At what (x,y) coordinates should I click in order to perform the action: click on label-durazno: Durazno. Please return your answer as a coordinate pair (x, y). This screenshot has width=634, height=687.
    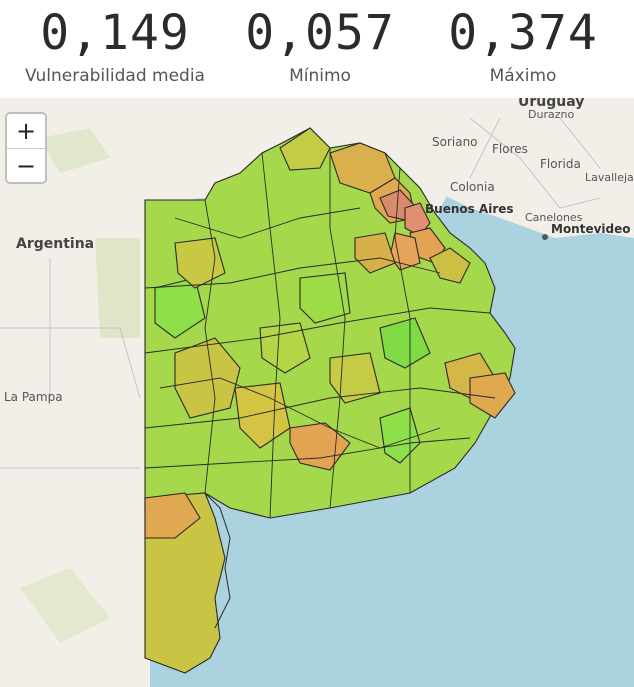
    Looking at the image, I should click on (551, 114).